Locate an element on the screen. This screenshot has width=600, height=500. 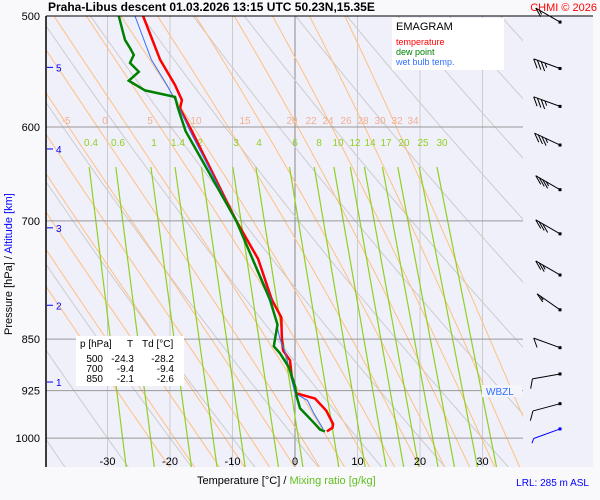
temperature-tick-label: -30 is located at coordinates (108, 462).